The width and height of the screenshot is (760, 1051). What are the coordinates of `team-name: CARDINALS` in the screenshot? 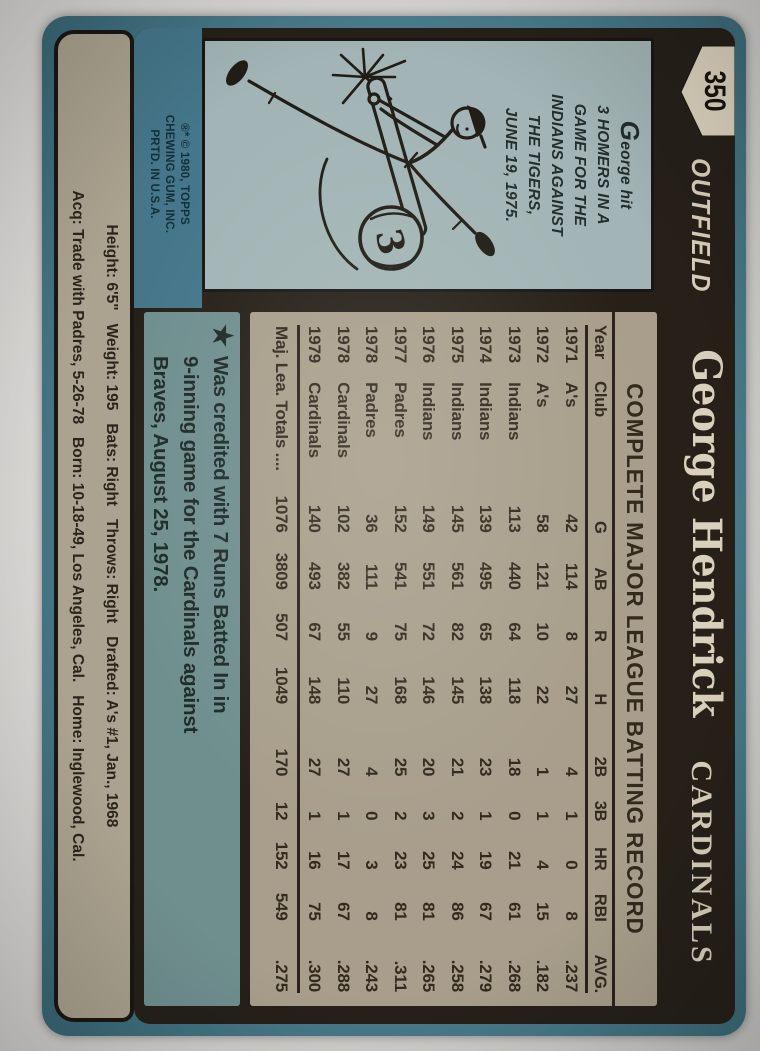 It's located at (701, 863).